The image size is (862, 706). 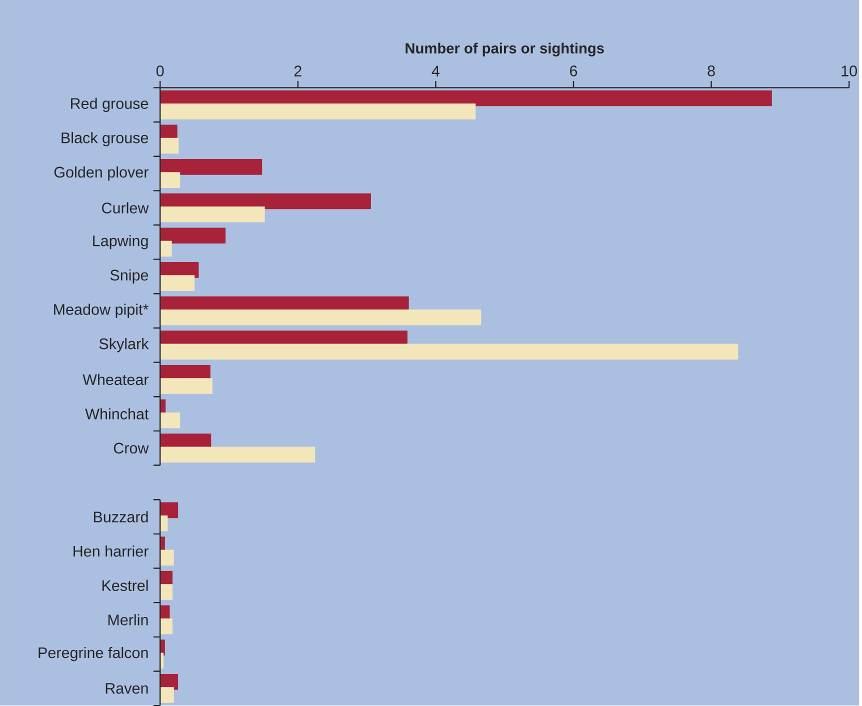 I want to click on x-tick-label: 10, so click(x=849, y=70).